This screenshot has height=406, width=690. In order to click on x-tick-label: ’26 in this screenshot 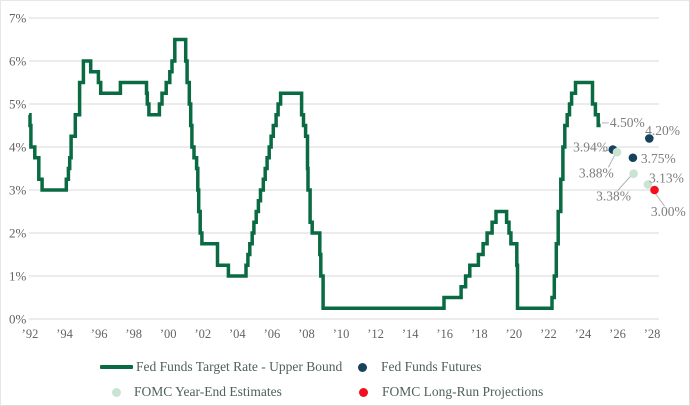, I will do `click(617, 334)`.